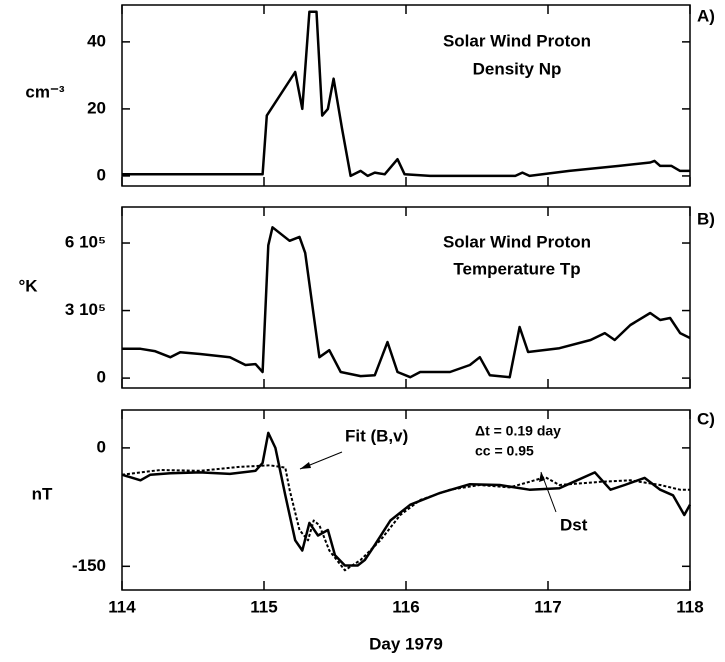  Describe the element at coordinates (516, 268) in the screenshot. I see `panel-subtitle: Temperature Tp` at that location.